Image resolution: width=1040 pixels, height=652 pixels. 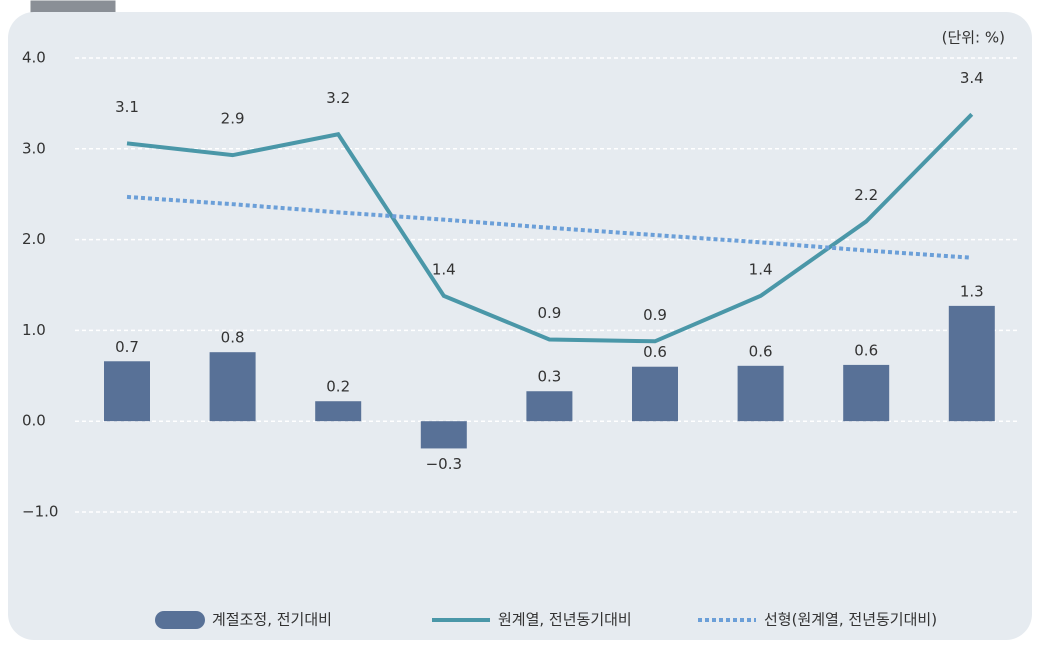 What do you see at coordinates (866, 195) in the screenshot?
I see `data-label: 2.2` at bounding box center [866, 195].